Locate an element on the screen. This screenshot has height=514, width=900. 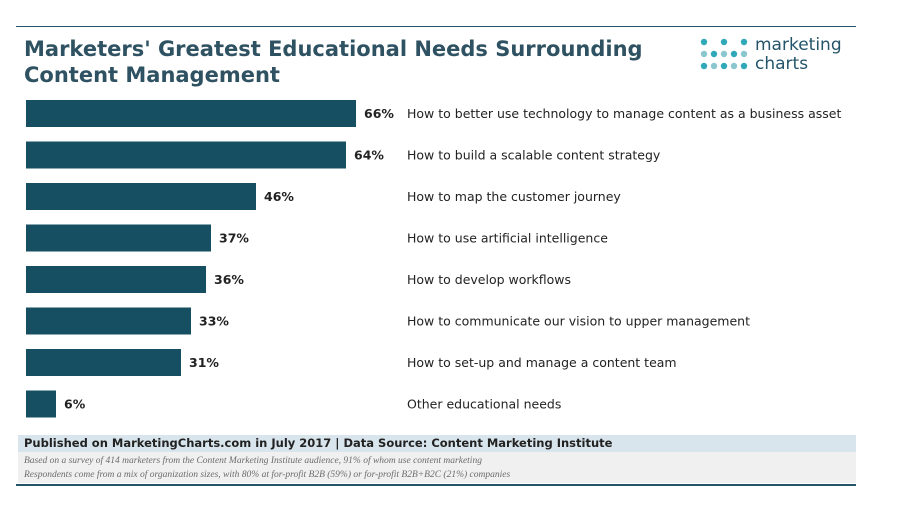
value-label-8: 6% is located at coordinates (75, 404).